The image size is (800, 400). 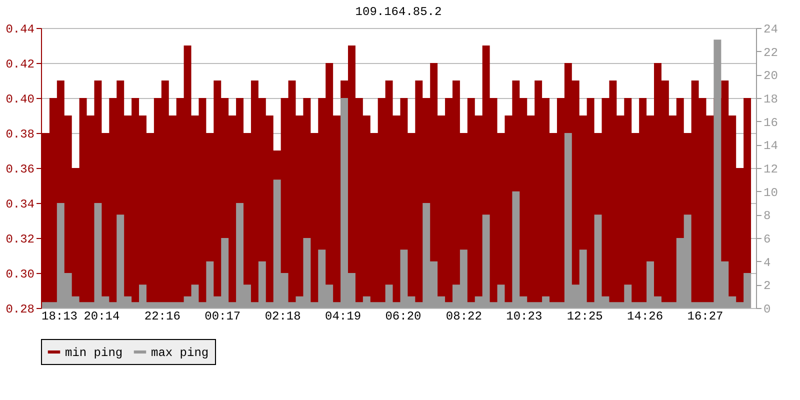 What do you see at coordinates (771, 146) in the screenshot?
I see `y2-tick-label: 14` at bounding box center [771, 146].